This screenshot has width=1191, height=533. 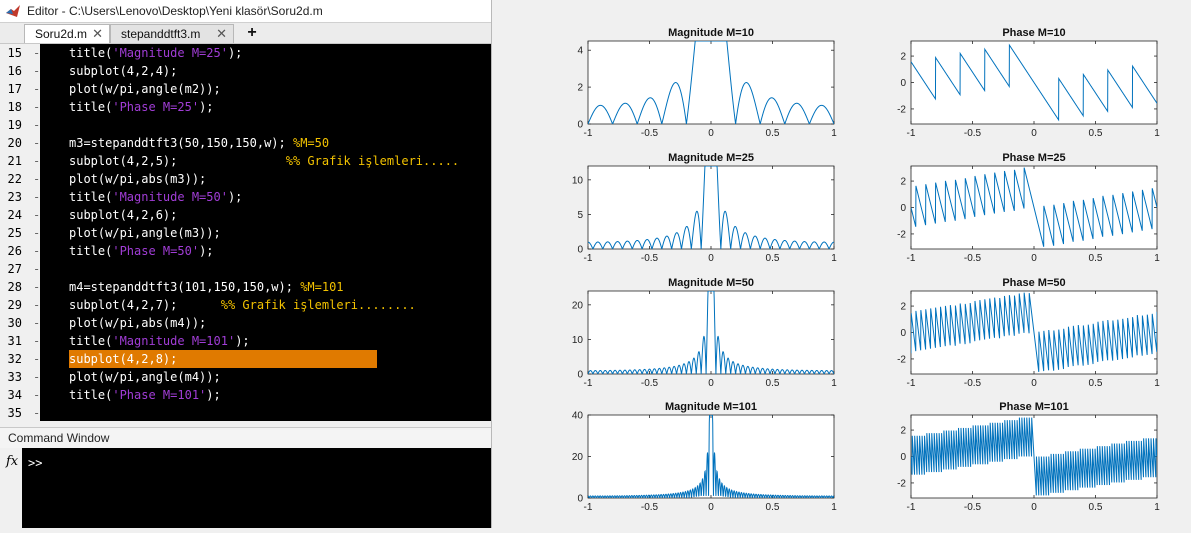 What do you see at coordinates (973, 383) in the screenshot?
I see `x-tick-label: -0.5` at bounding box center [973, 383].